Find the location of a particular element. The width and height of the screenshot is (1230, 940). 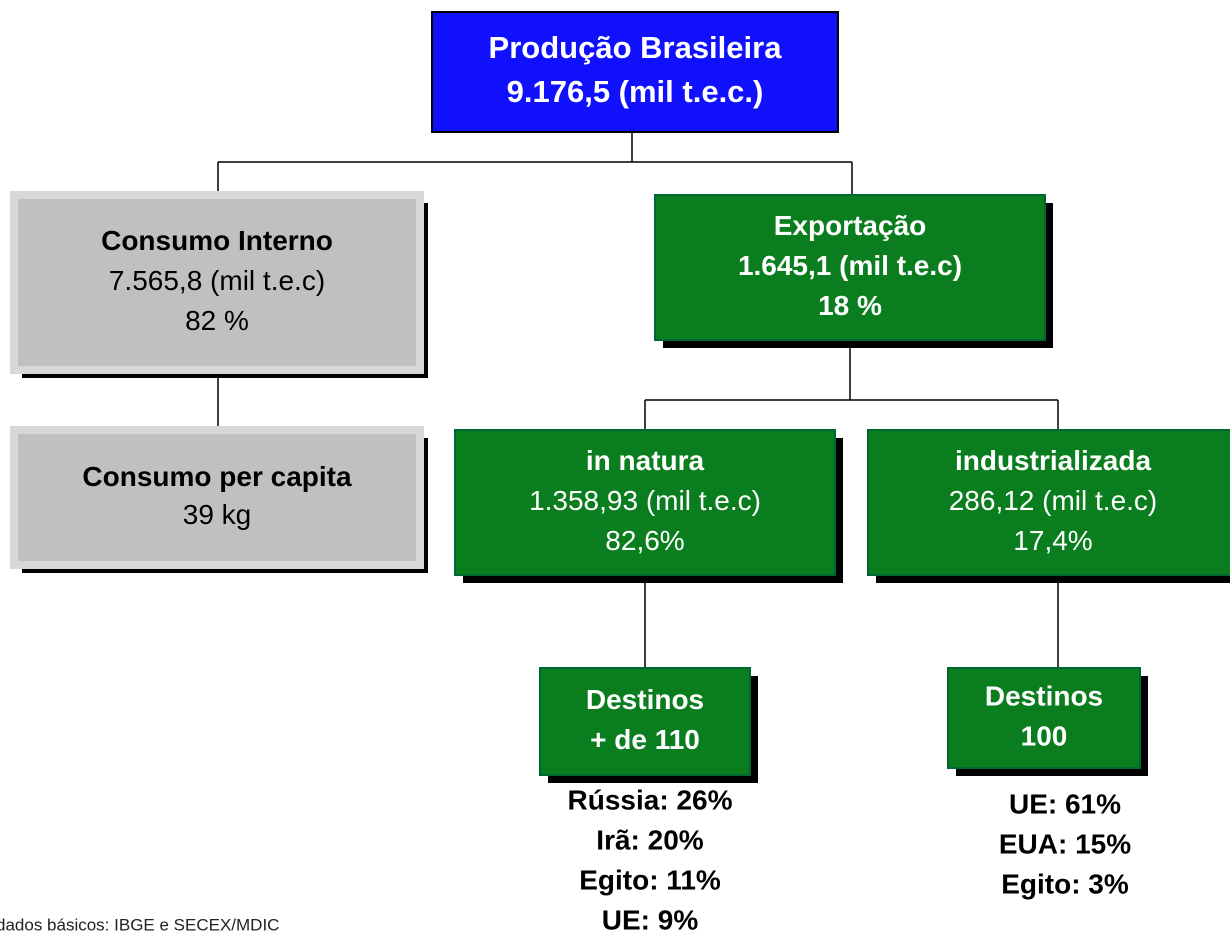

node-label: 9.176,5 (mil t.e.c.) is located at coordinates (635, 91).